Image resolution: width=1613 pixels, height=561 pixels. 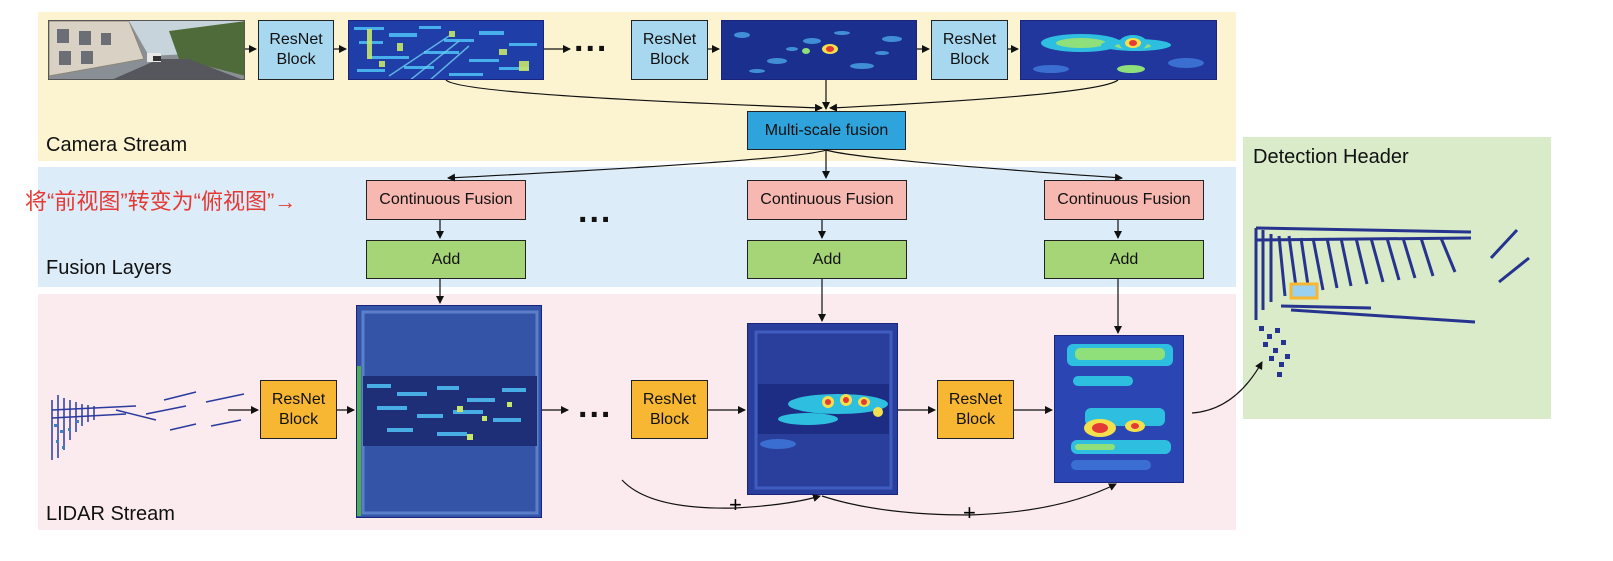 I want to click on fusion-layers-label: Fusion Layers, so click(x=109, y=268).